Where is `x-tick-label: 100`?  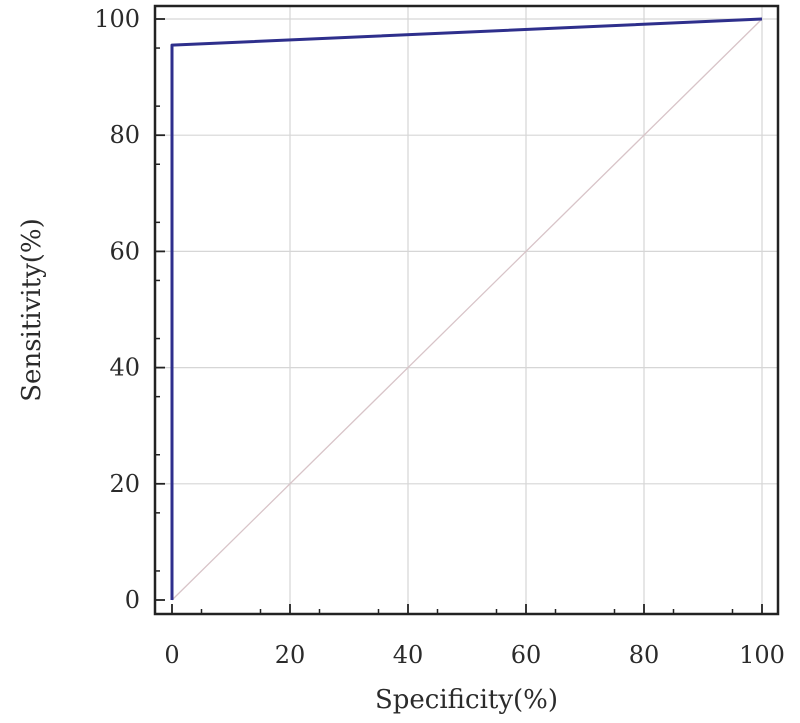 x-tick-label: 100 is located at coordinates (762, 655).